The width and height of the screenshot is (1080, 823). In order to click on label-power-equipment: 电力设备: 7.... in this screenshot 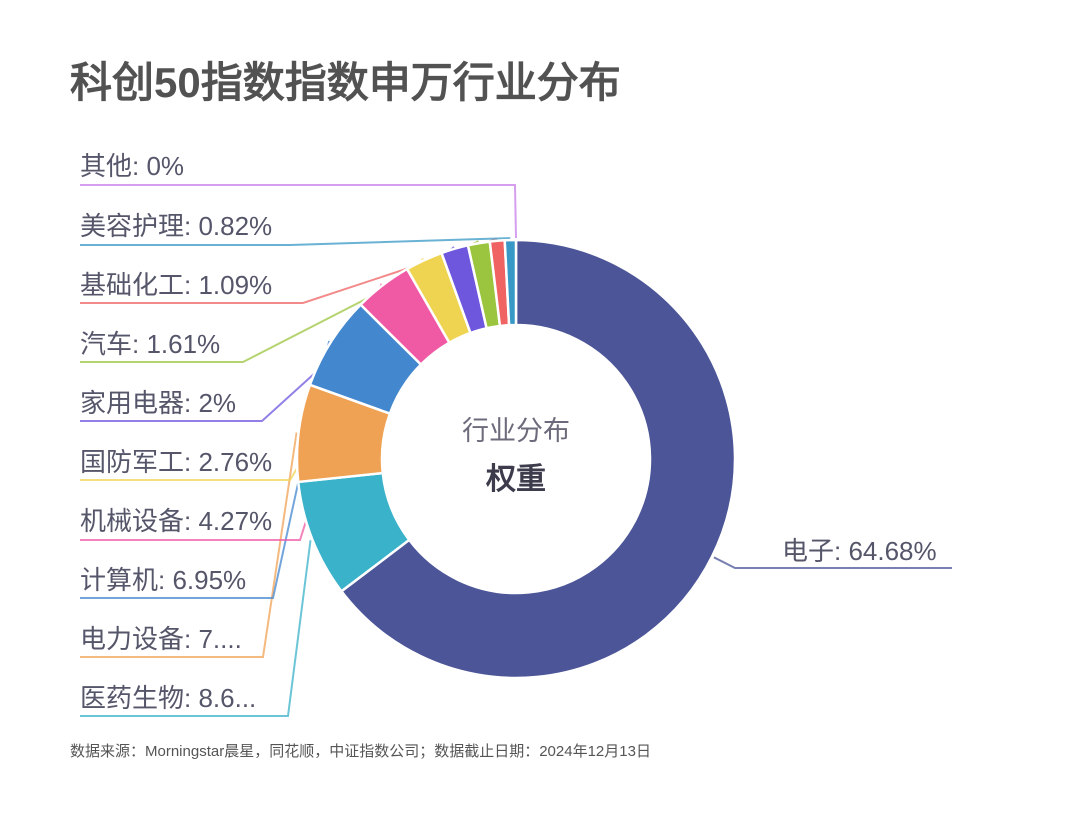, I will do `click(161, 639)`.